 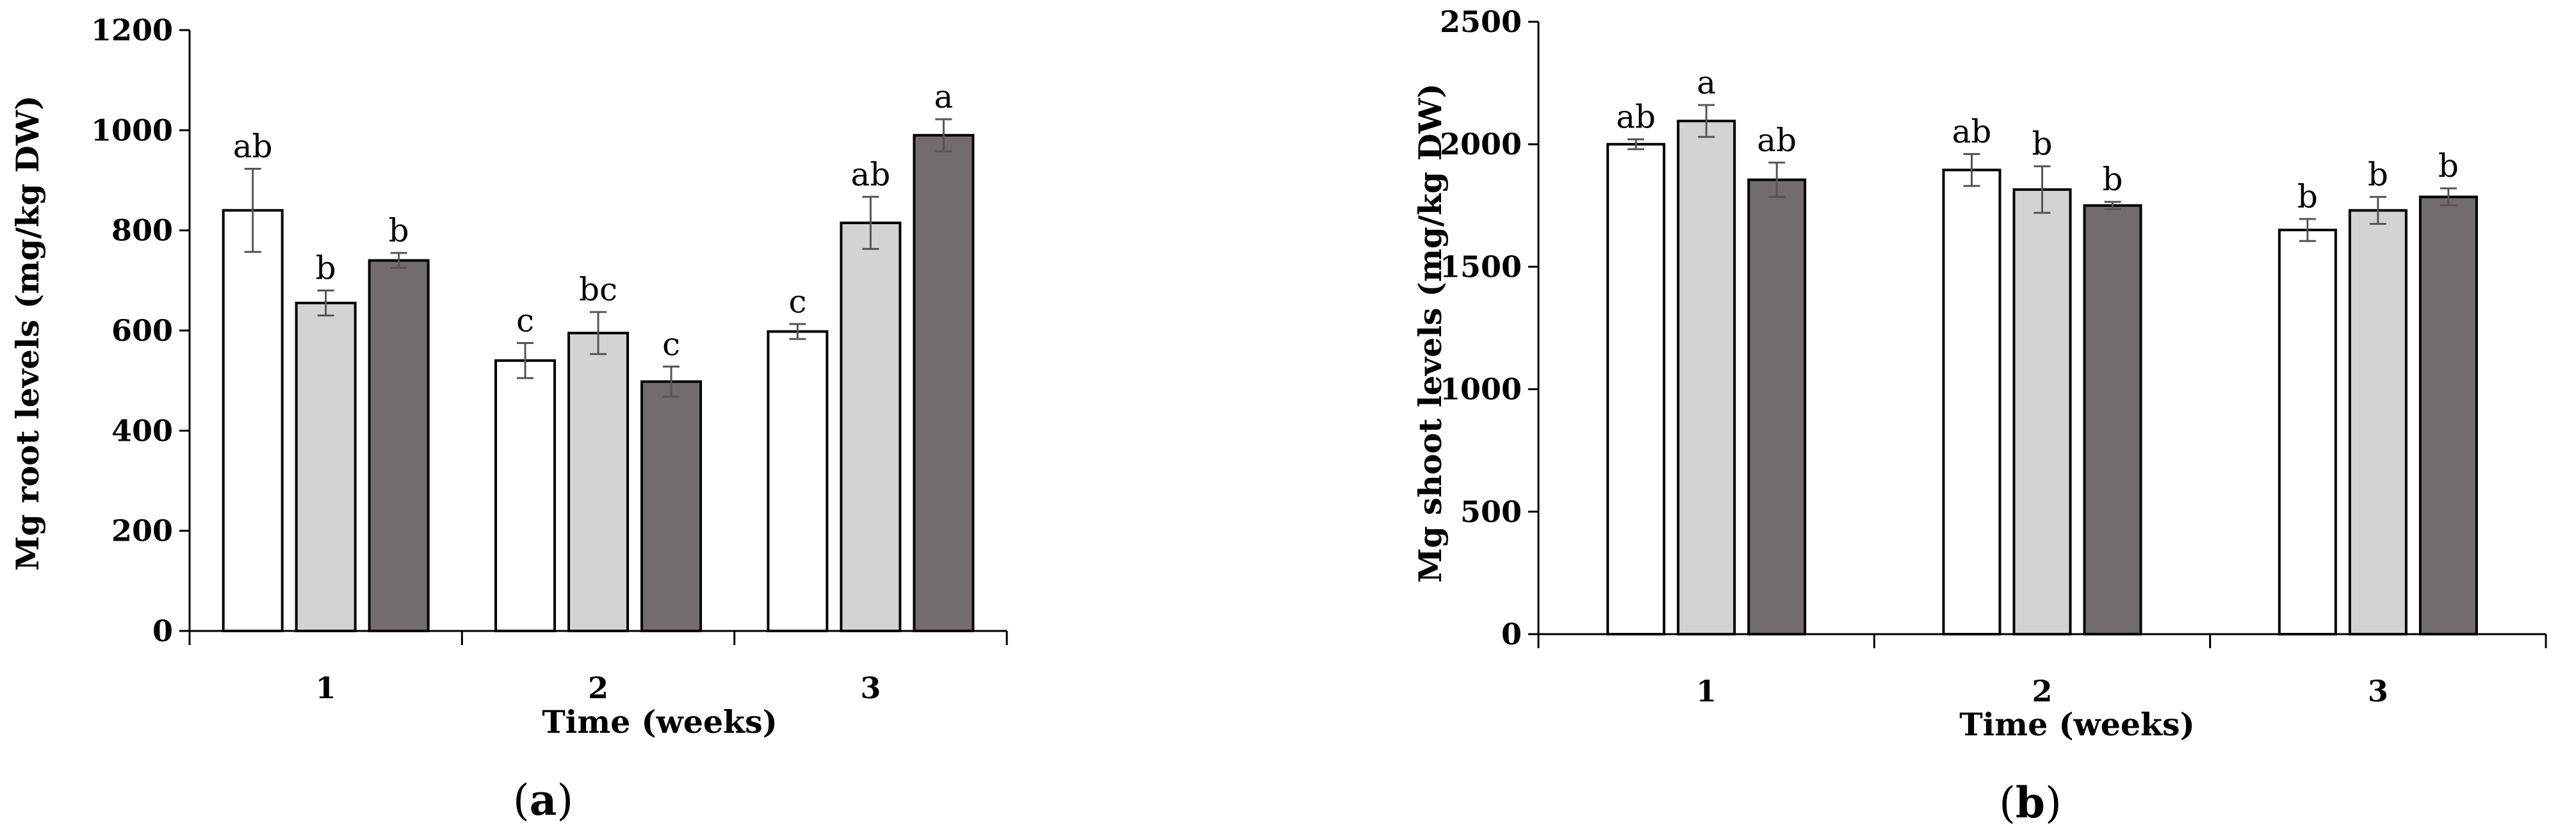 I want to click on y-axis-title: Mg shoot levels (mg/kg DW), so click(x=1430, y=333).